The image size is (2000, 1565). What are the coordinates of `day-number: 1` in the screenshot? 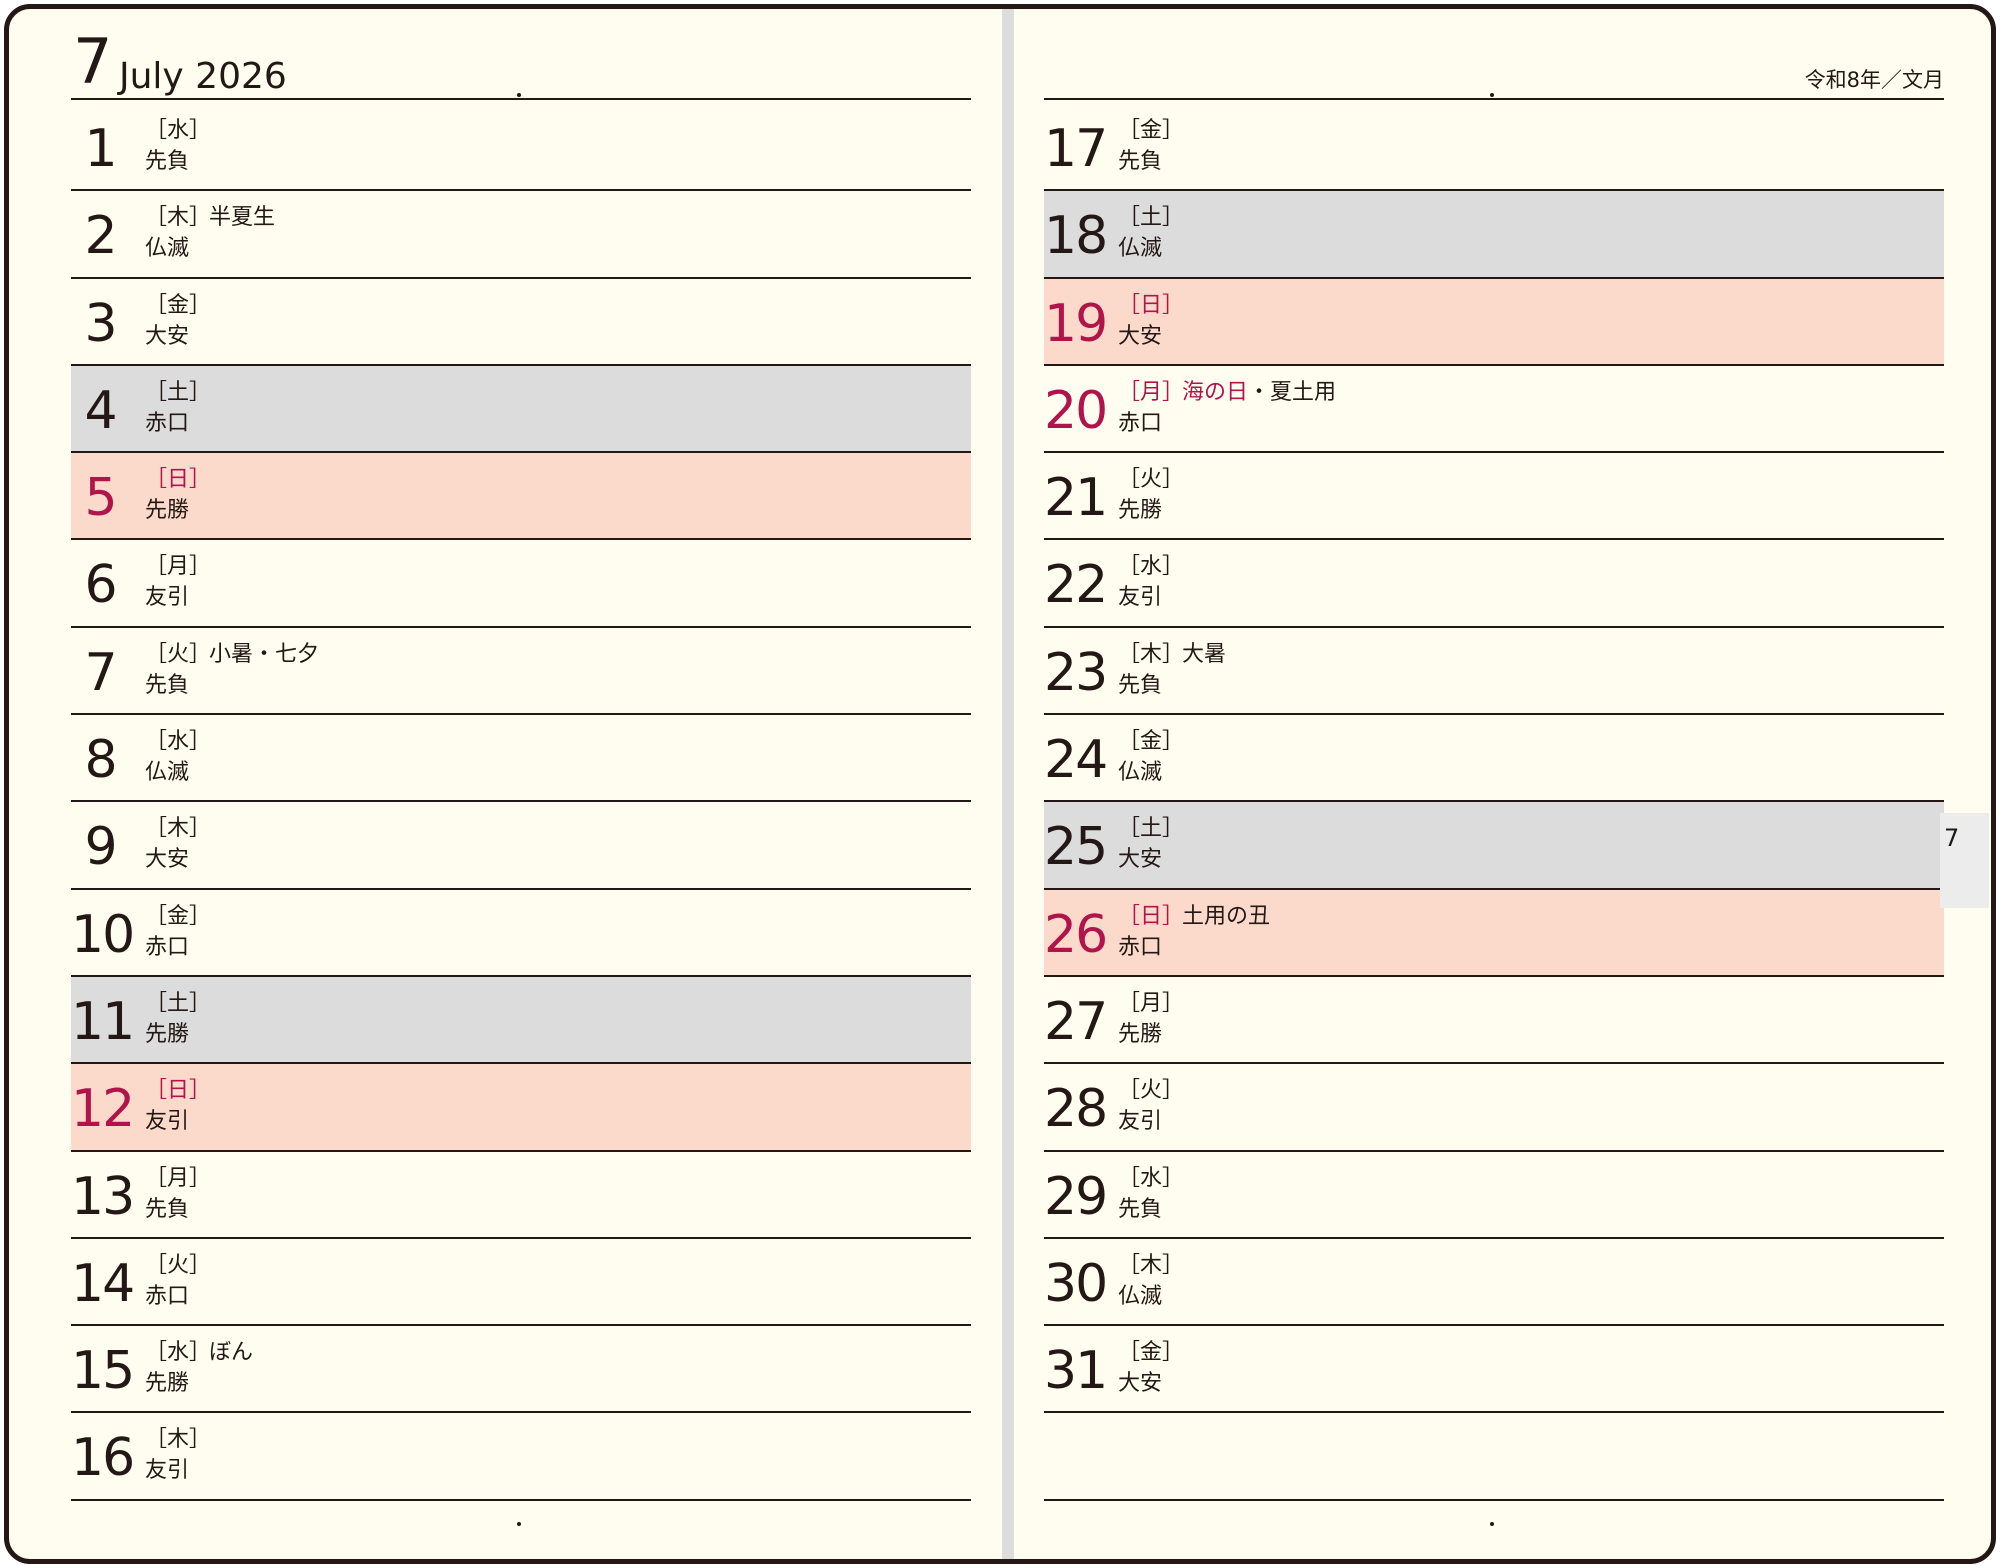 It's located at (100, 149).